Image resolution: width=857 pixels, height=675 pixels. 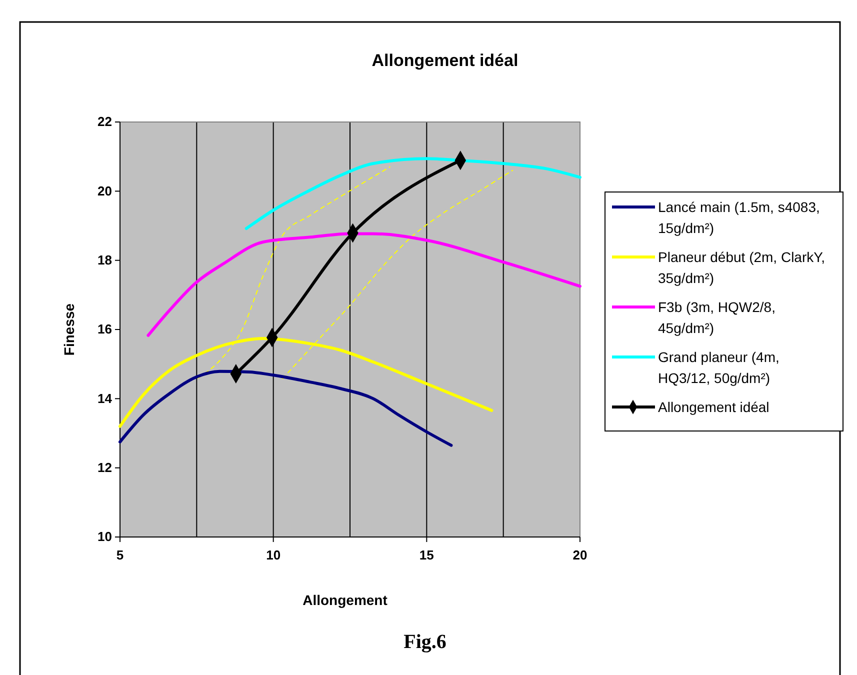 What do you see at coordinates (105, 467) in the screenshot?
I see `y-tick-label: 12` at bounding box center [105, 467].